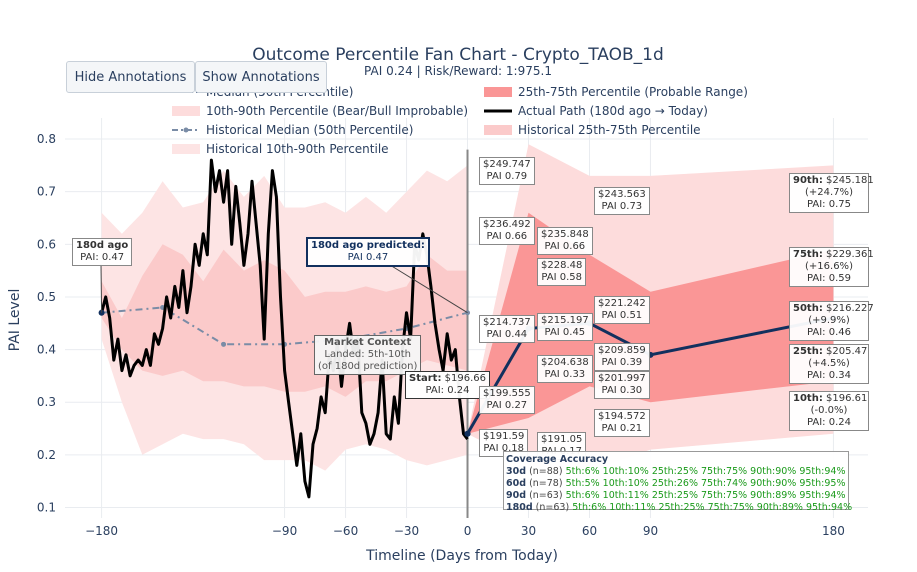 The width and height of the screenshot is (917, 572). I want to click on coverage-period: 30d, so click(516, 471).